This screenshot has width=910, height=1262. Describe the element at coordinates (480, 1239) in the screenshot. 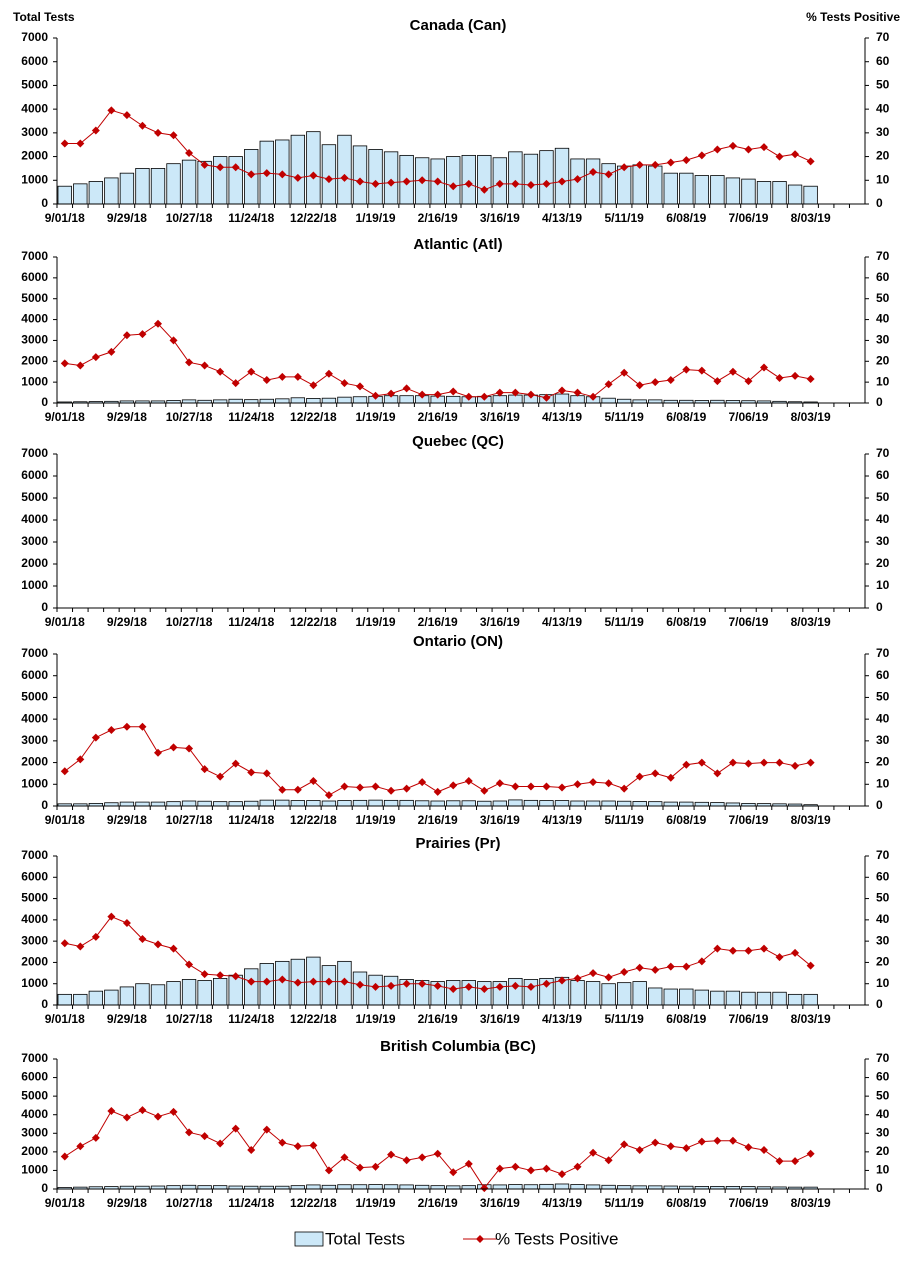

I see `legend-marker` at that location.